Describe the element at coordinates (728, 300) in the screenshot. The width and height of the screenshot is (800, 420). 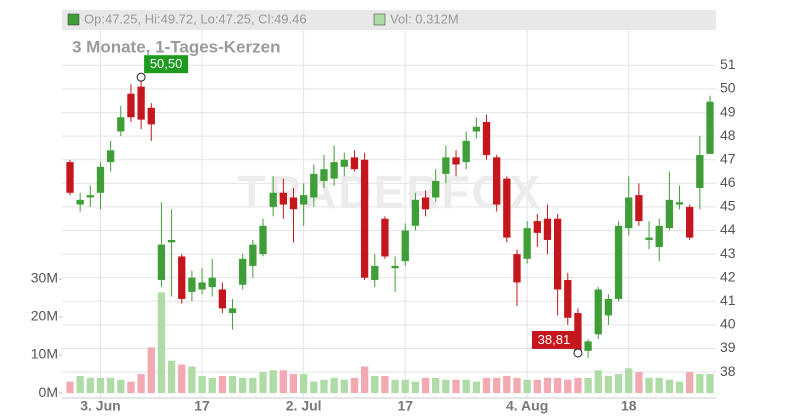
I see `y-tick-label: 41` at that location.